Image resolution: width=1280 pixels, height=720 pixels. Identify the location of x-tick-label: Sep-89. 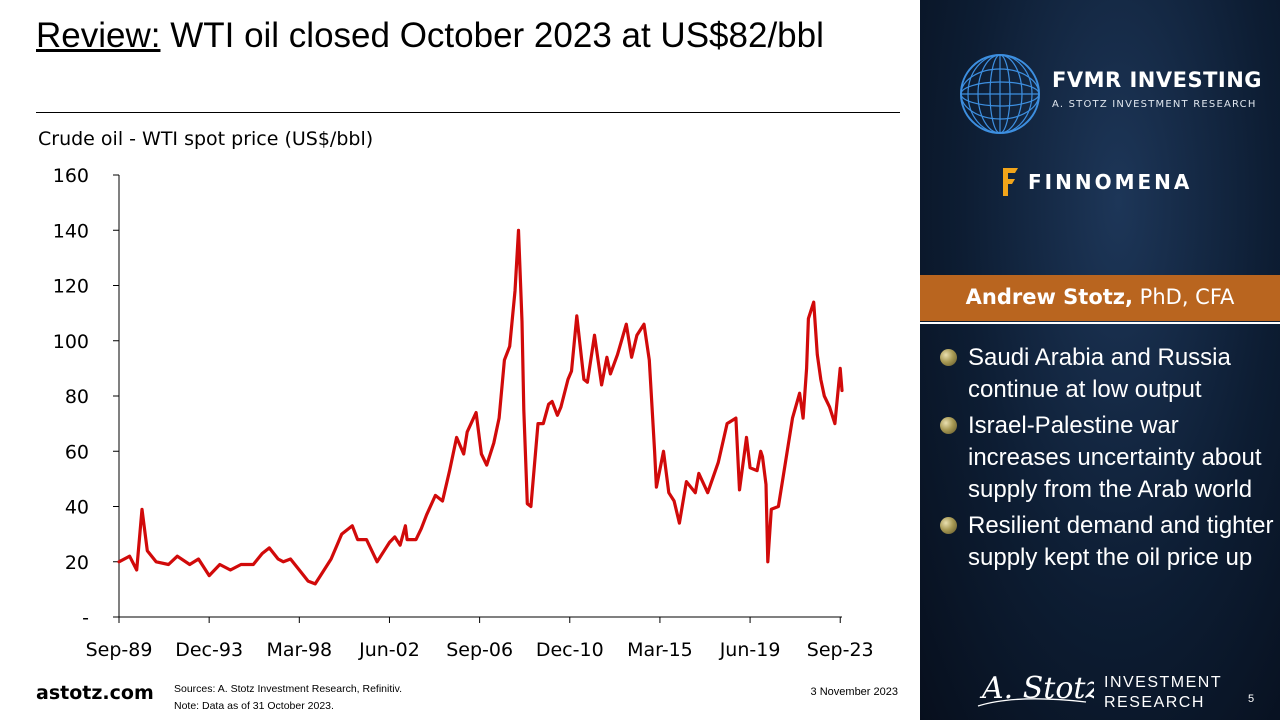
(119, 650).